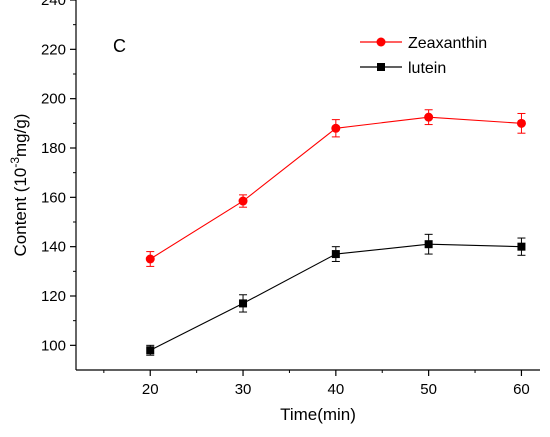 This screenshot has width=550, height=437. What do you see at coordinates (53, 247) in the screenshot?
I see `y-tick-label: 140` at bounding box center [53, 247].